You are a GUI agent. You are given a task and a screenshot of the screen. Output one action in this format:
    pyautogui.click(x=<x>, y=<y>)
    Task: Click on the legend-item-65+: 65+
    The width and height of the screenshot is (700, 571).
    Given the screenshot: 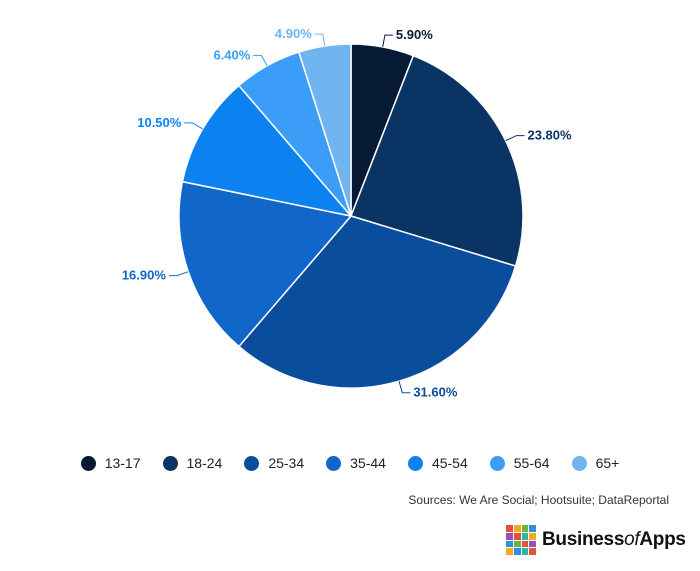 What is the action you would take?
    pyautogui.click(x=595, y=463)
    